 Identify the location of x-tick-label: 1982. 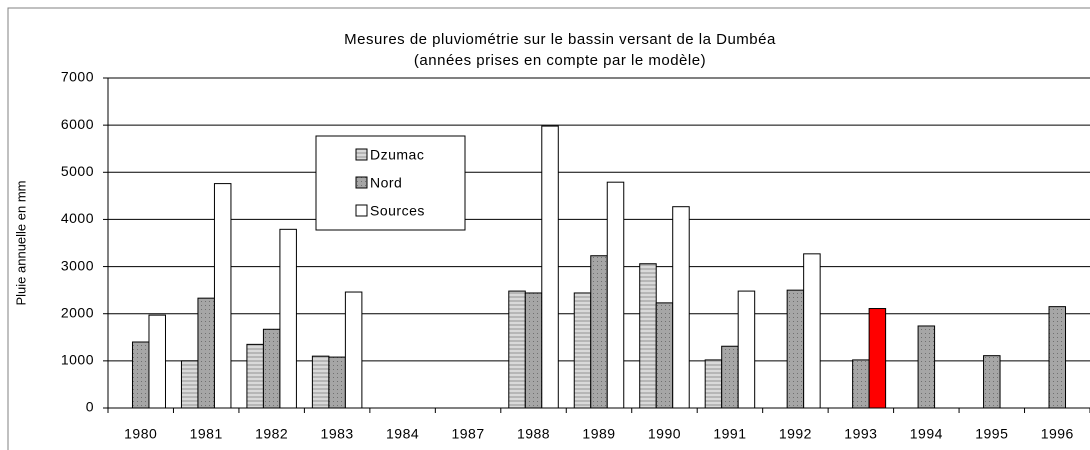
(271, 434).